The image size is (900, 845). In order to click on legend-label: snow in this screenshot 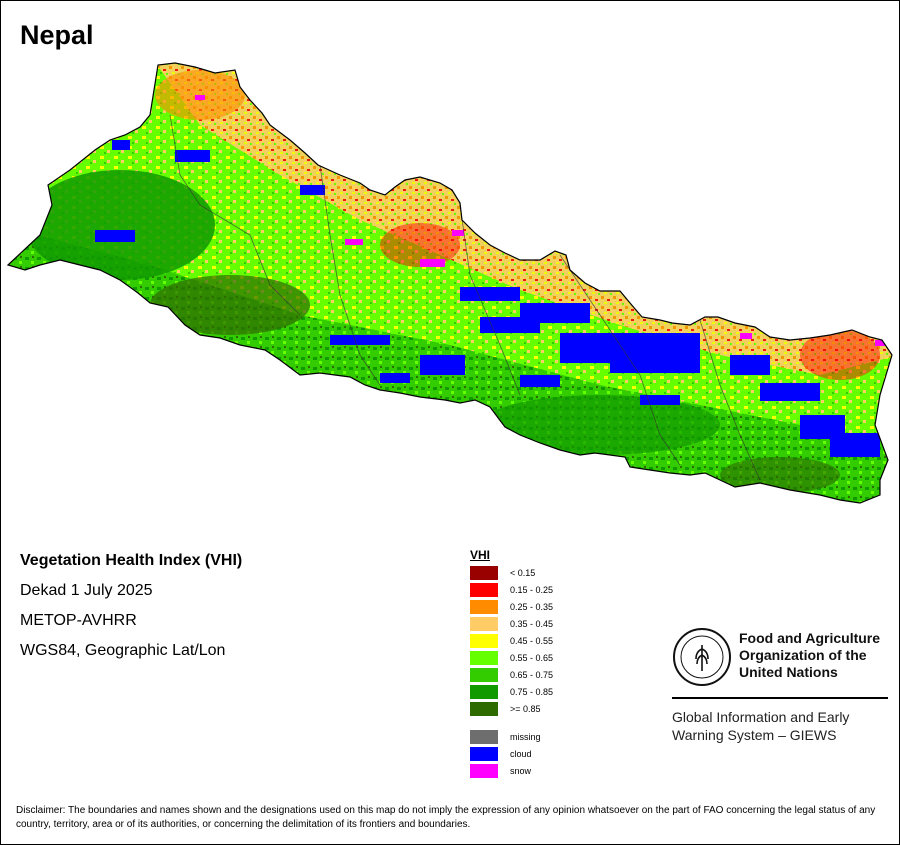, I will do `click(521, 771)`.